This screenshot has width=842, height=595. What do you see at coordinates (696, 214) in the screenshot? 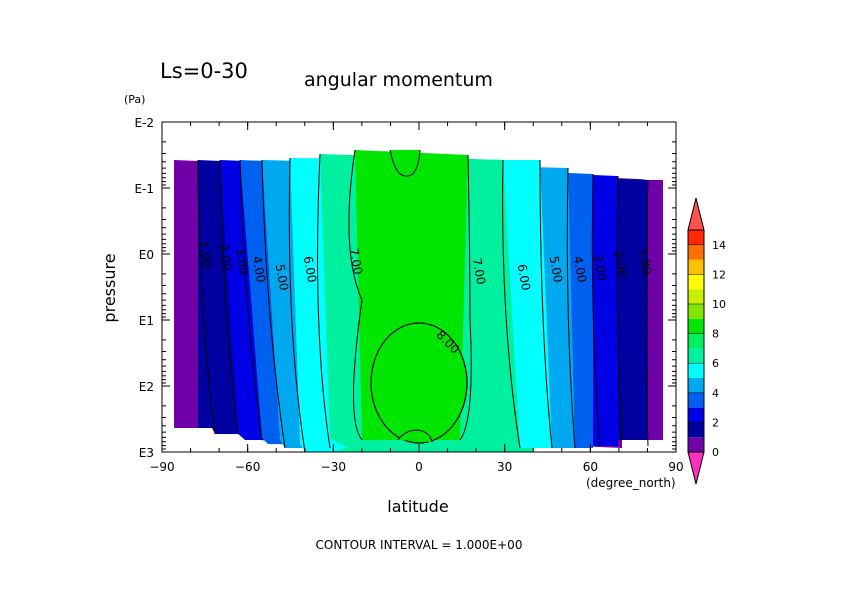
I see `colorbar-over-arrow` at bounding box center [696, 214].